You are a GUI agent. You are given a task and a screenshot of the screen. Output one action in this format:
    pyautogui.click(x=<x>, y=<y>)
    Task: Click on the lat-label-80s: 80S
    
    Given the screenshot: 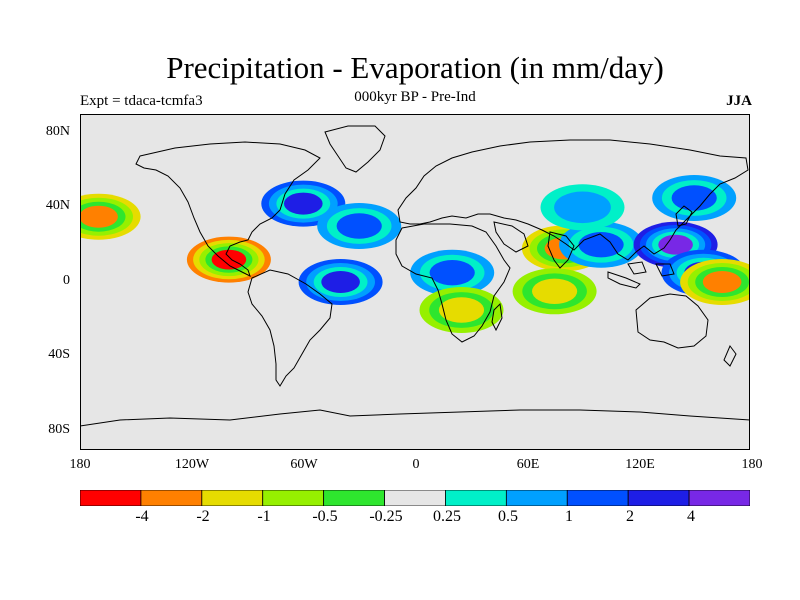 What is the action you would take?
    pyautogui.click(x=59, y=429)
    